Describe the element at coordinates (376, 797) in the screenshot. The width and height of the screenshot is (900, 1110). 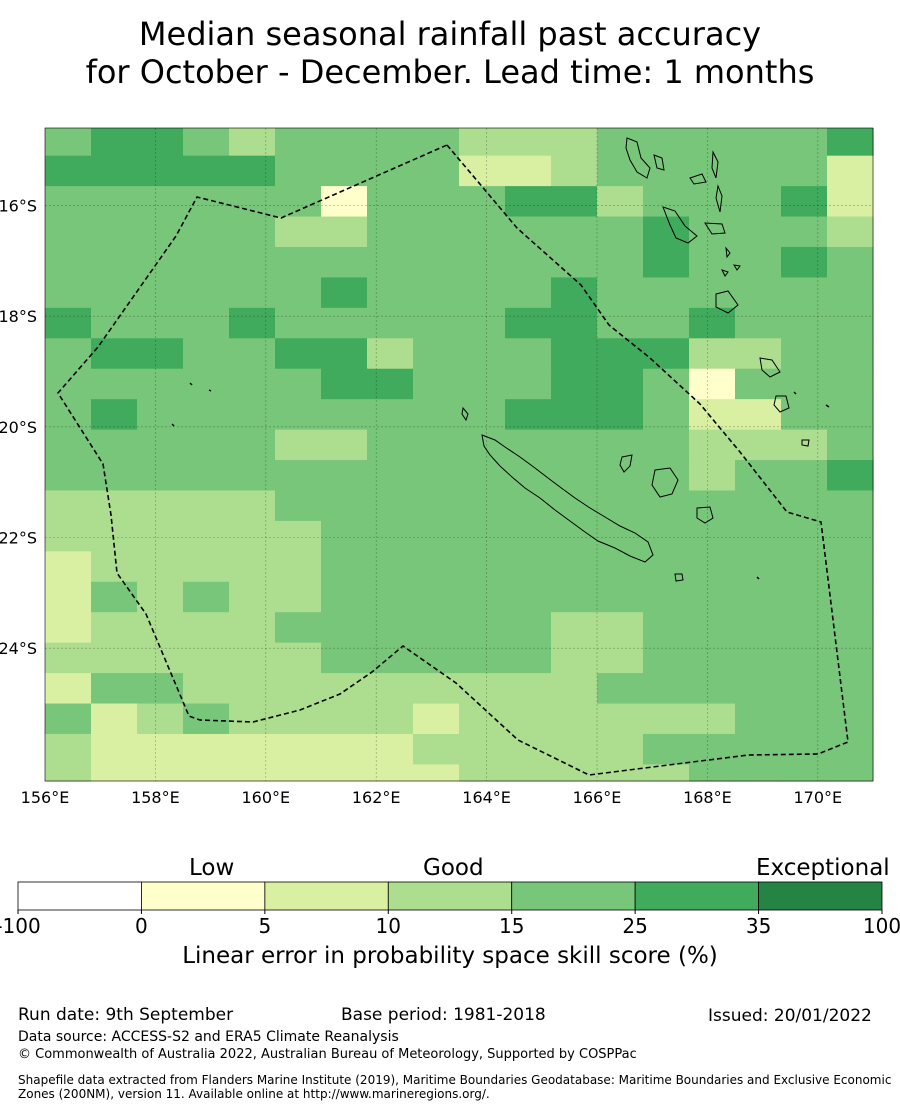
I see `lon-label: 162°E` at that location.